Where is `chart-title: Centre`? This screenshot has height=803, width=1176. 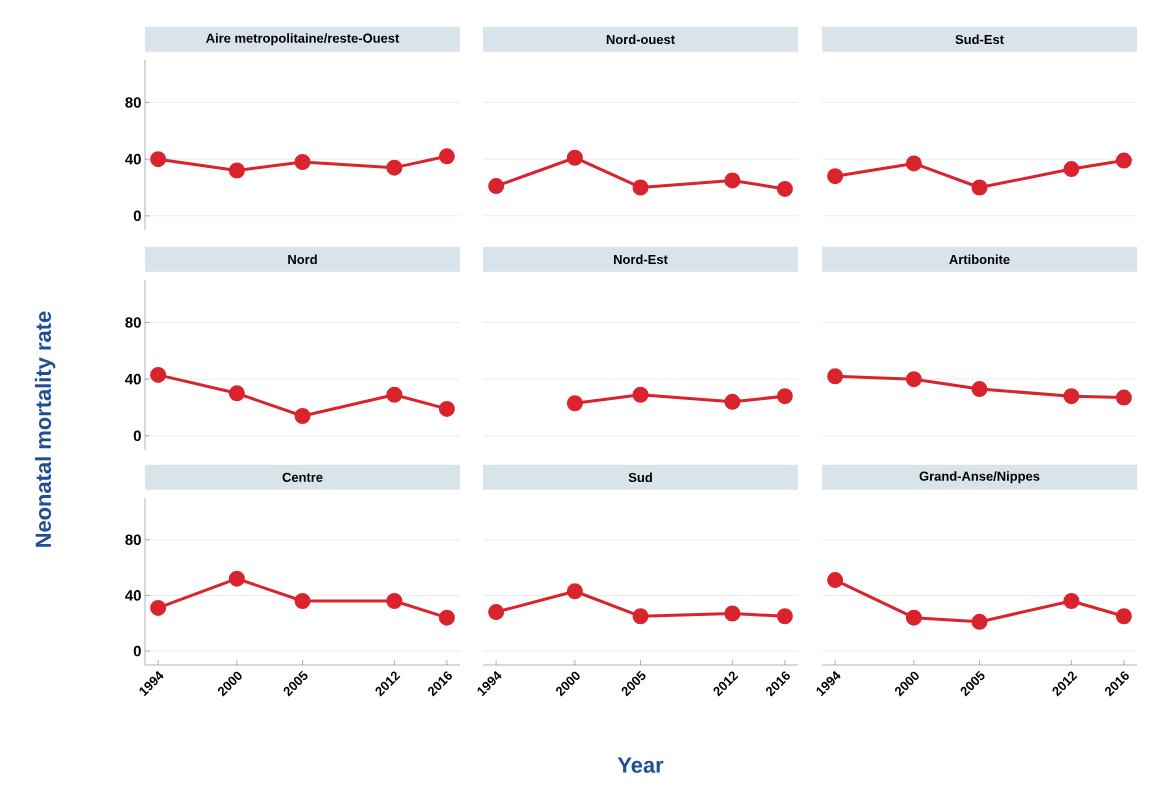
chart-title: Centre is located at coordinates (302, 477).